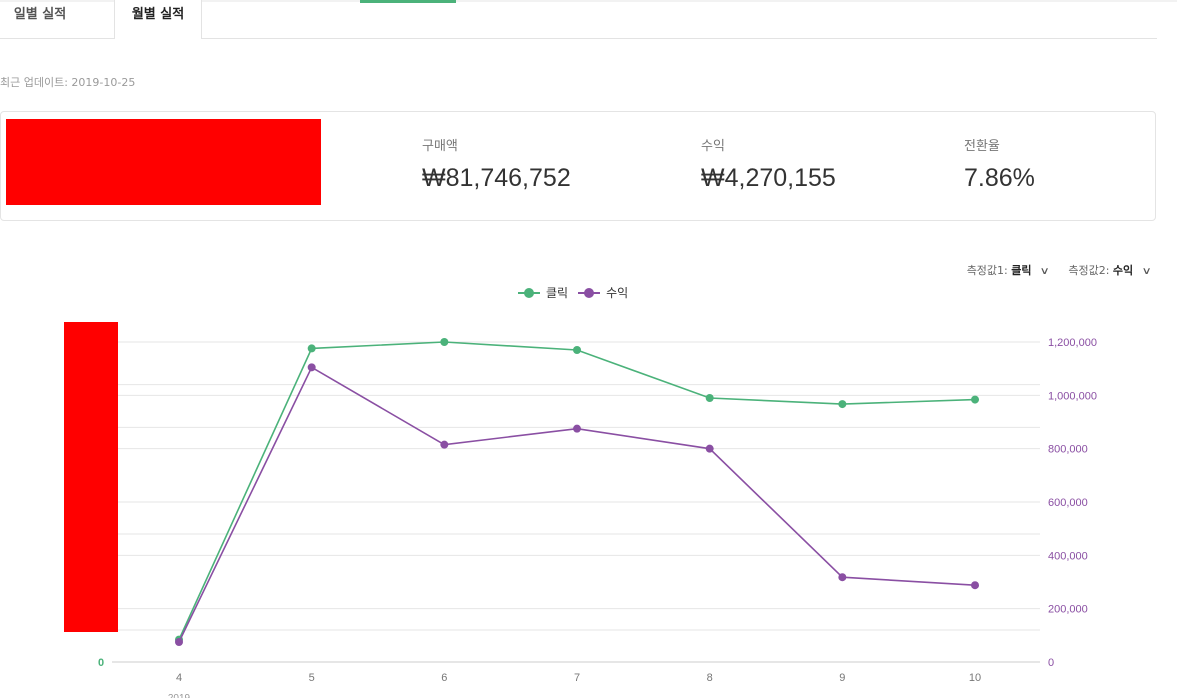  Describe the element at coordinates (1072, 343) in the screenshot. I see `right-axis-tick-label: 1,200,000` at that location.